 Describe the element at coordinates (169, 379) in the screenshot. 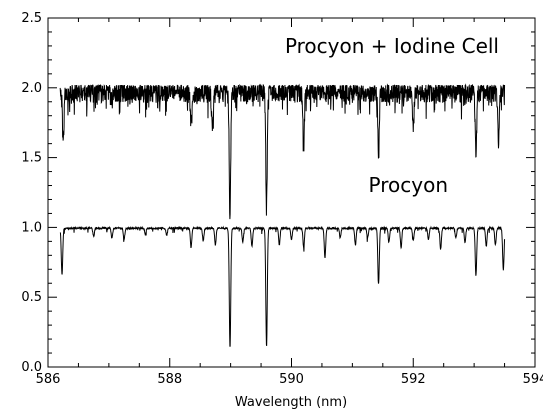

I see `x-tick-label: 588` at that location.